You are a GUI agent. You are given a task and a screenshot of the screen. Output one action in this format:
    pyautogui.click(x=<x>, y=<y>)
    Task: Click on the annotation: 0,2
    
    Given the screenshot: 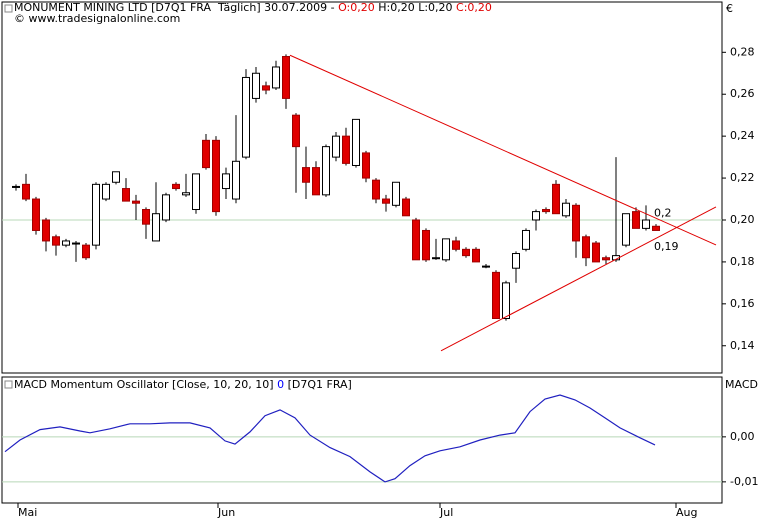 What is the action you would take?
    pyautogui.click(x=663, y=213)
    